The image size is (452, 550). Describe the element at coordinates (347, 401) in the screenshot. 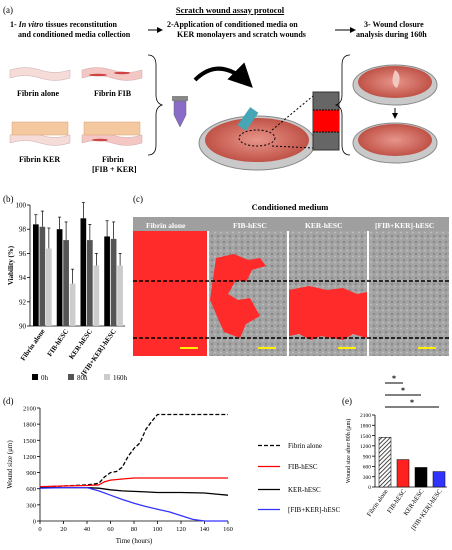

I see `panel-e-label: (e)` at that location.